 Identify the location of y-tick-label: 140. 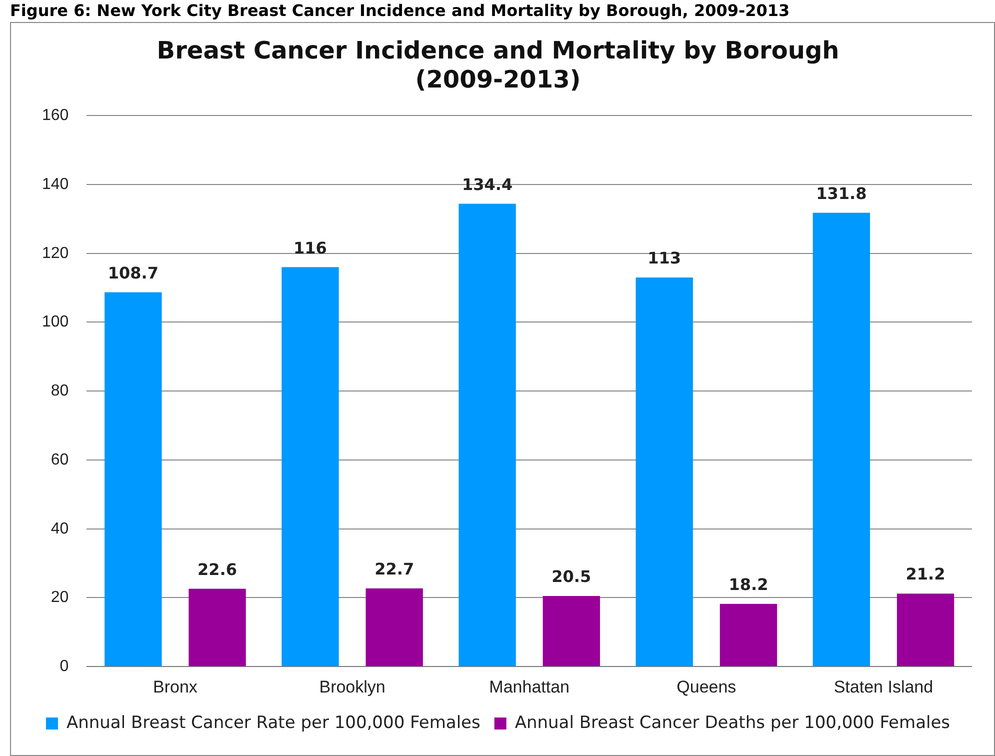
(55, 184).